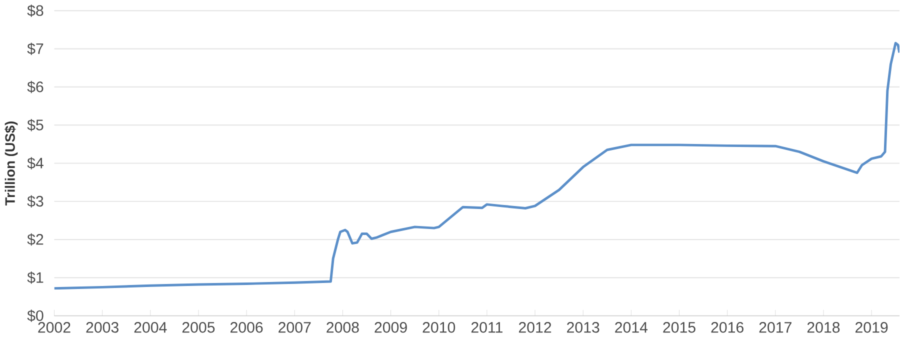 Image resolution: width=900 pixels, height=337 pixels. I want to click on x-tick-label: 2002, so click(54, 327).